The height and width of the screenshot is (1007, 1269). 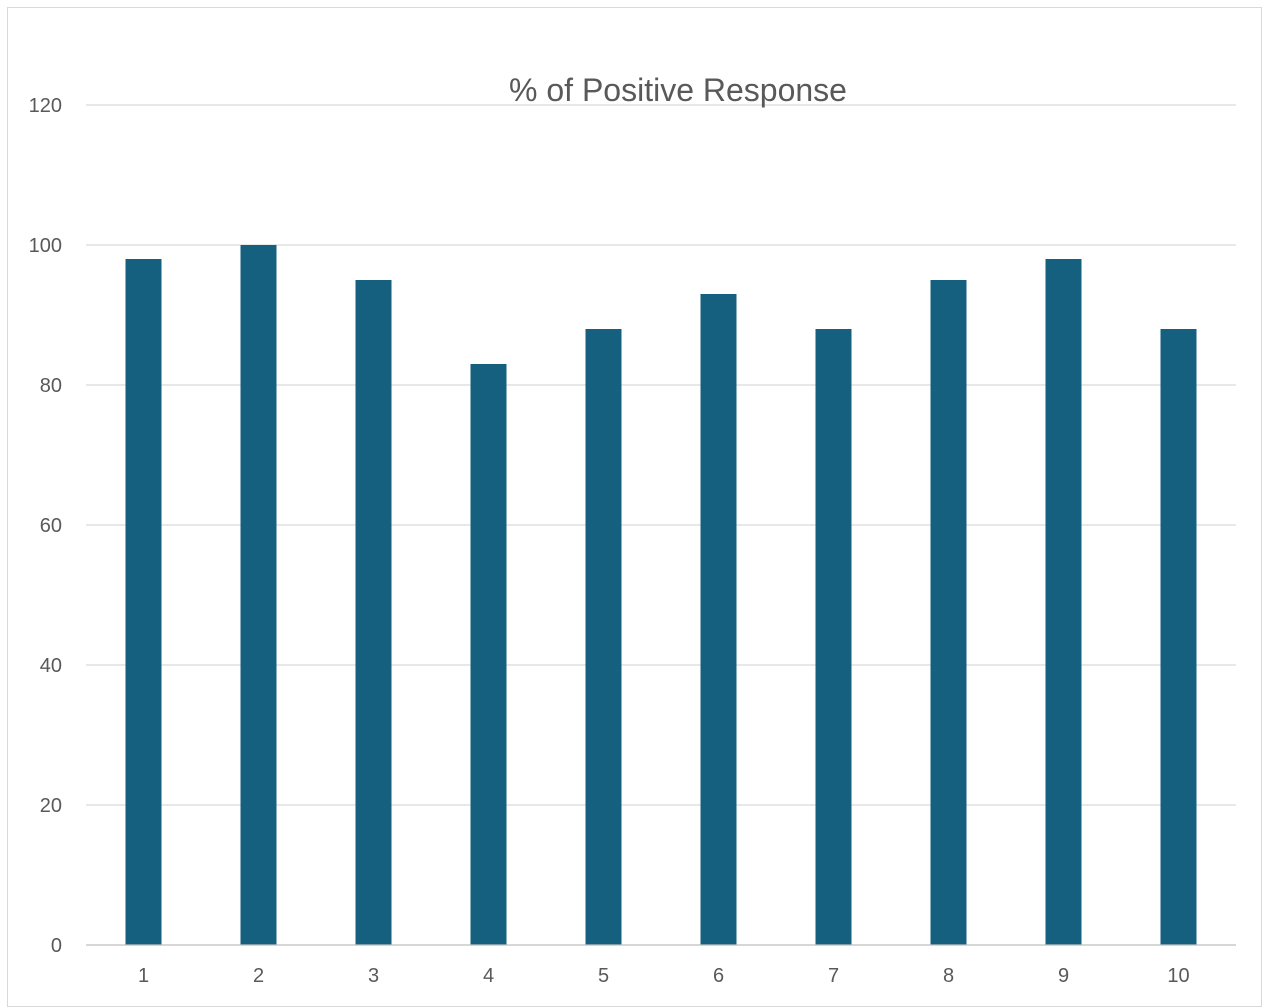 What do you see at coordinates (603, 976) in the screenshot?
I see `x-tick-label: 5` at bounding box center [603, 976].